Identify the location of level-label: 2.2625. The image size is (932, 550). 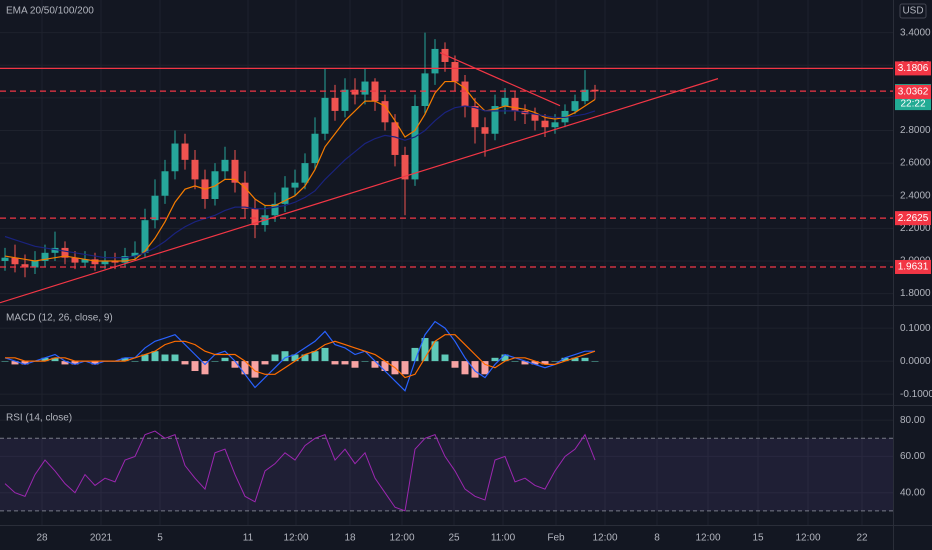
(913, 218).